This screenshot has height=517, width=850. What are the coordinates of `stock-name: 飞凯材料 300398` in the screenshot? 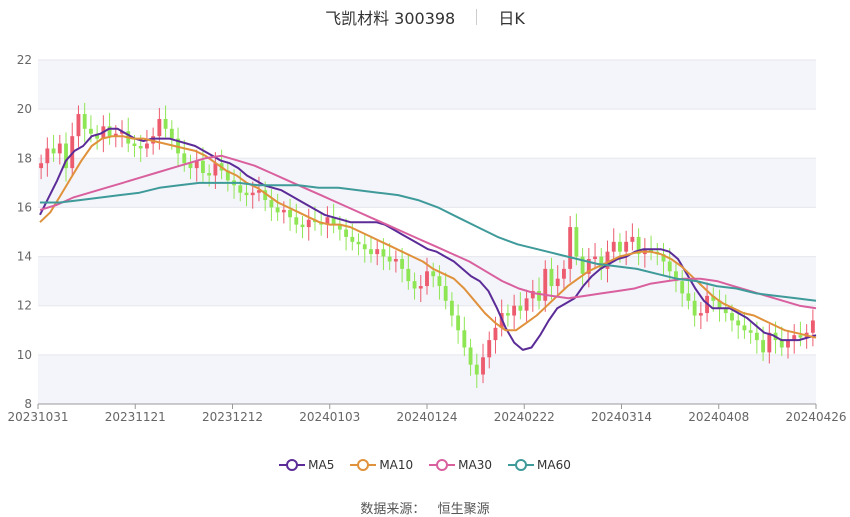 It's located at (390, 18).